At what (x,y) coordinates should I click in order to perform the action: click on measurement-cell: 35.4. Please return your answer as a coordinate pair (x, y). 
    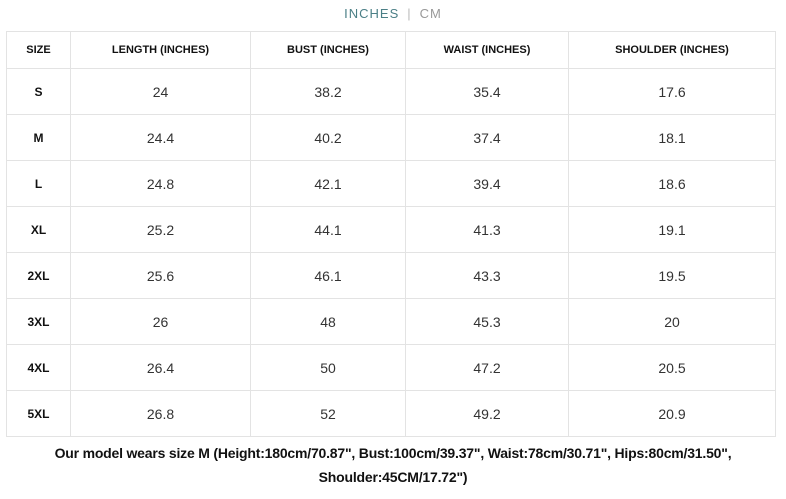
    Looking at the image, I should click on (487, 91).